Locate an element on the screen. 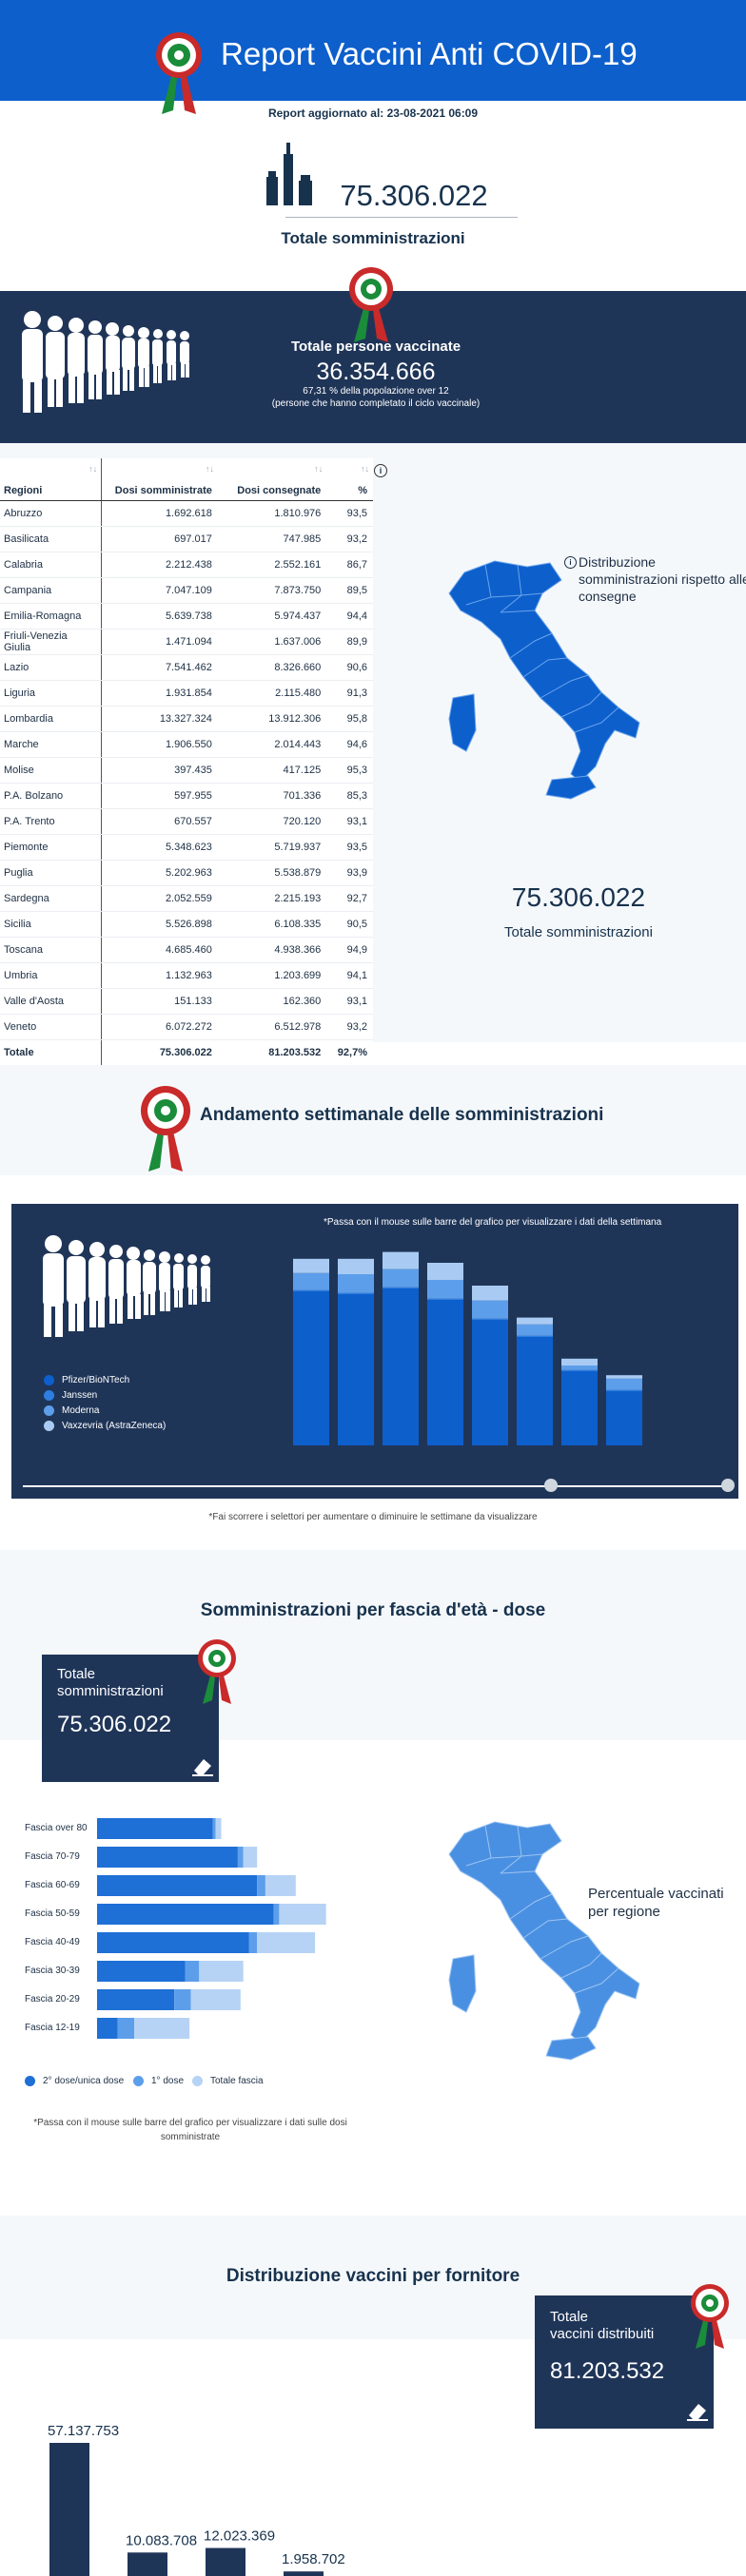 This screenshot has width=746, height=2576. table-row: P.A. Bolzano 597.955 701.336 85,3 is located at coordinates (186, 796).